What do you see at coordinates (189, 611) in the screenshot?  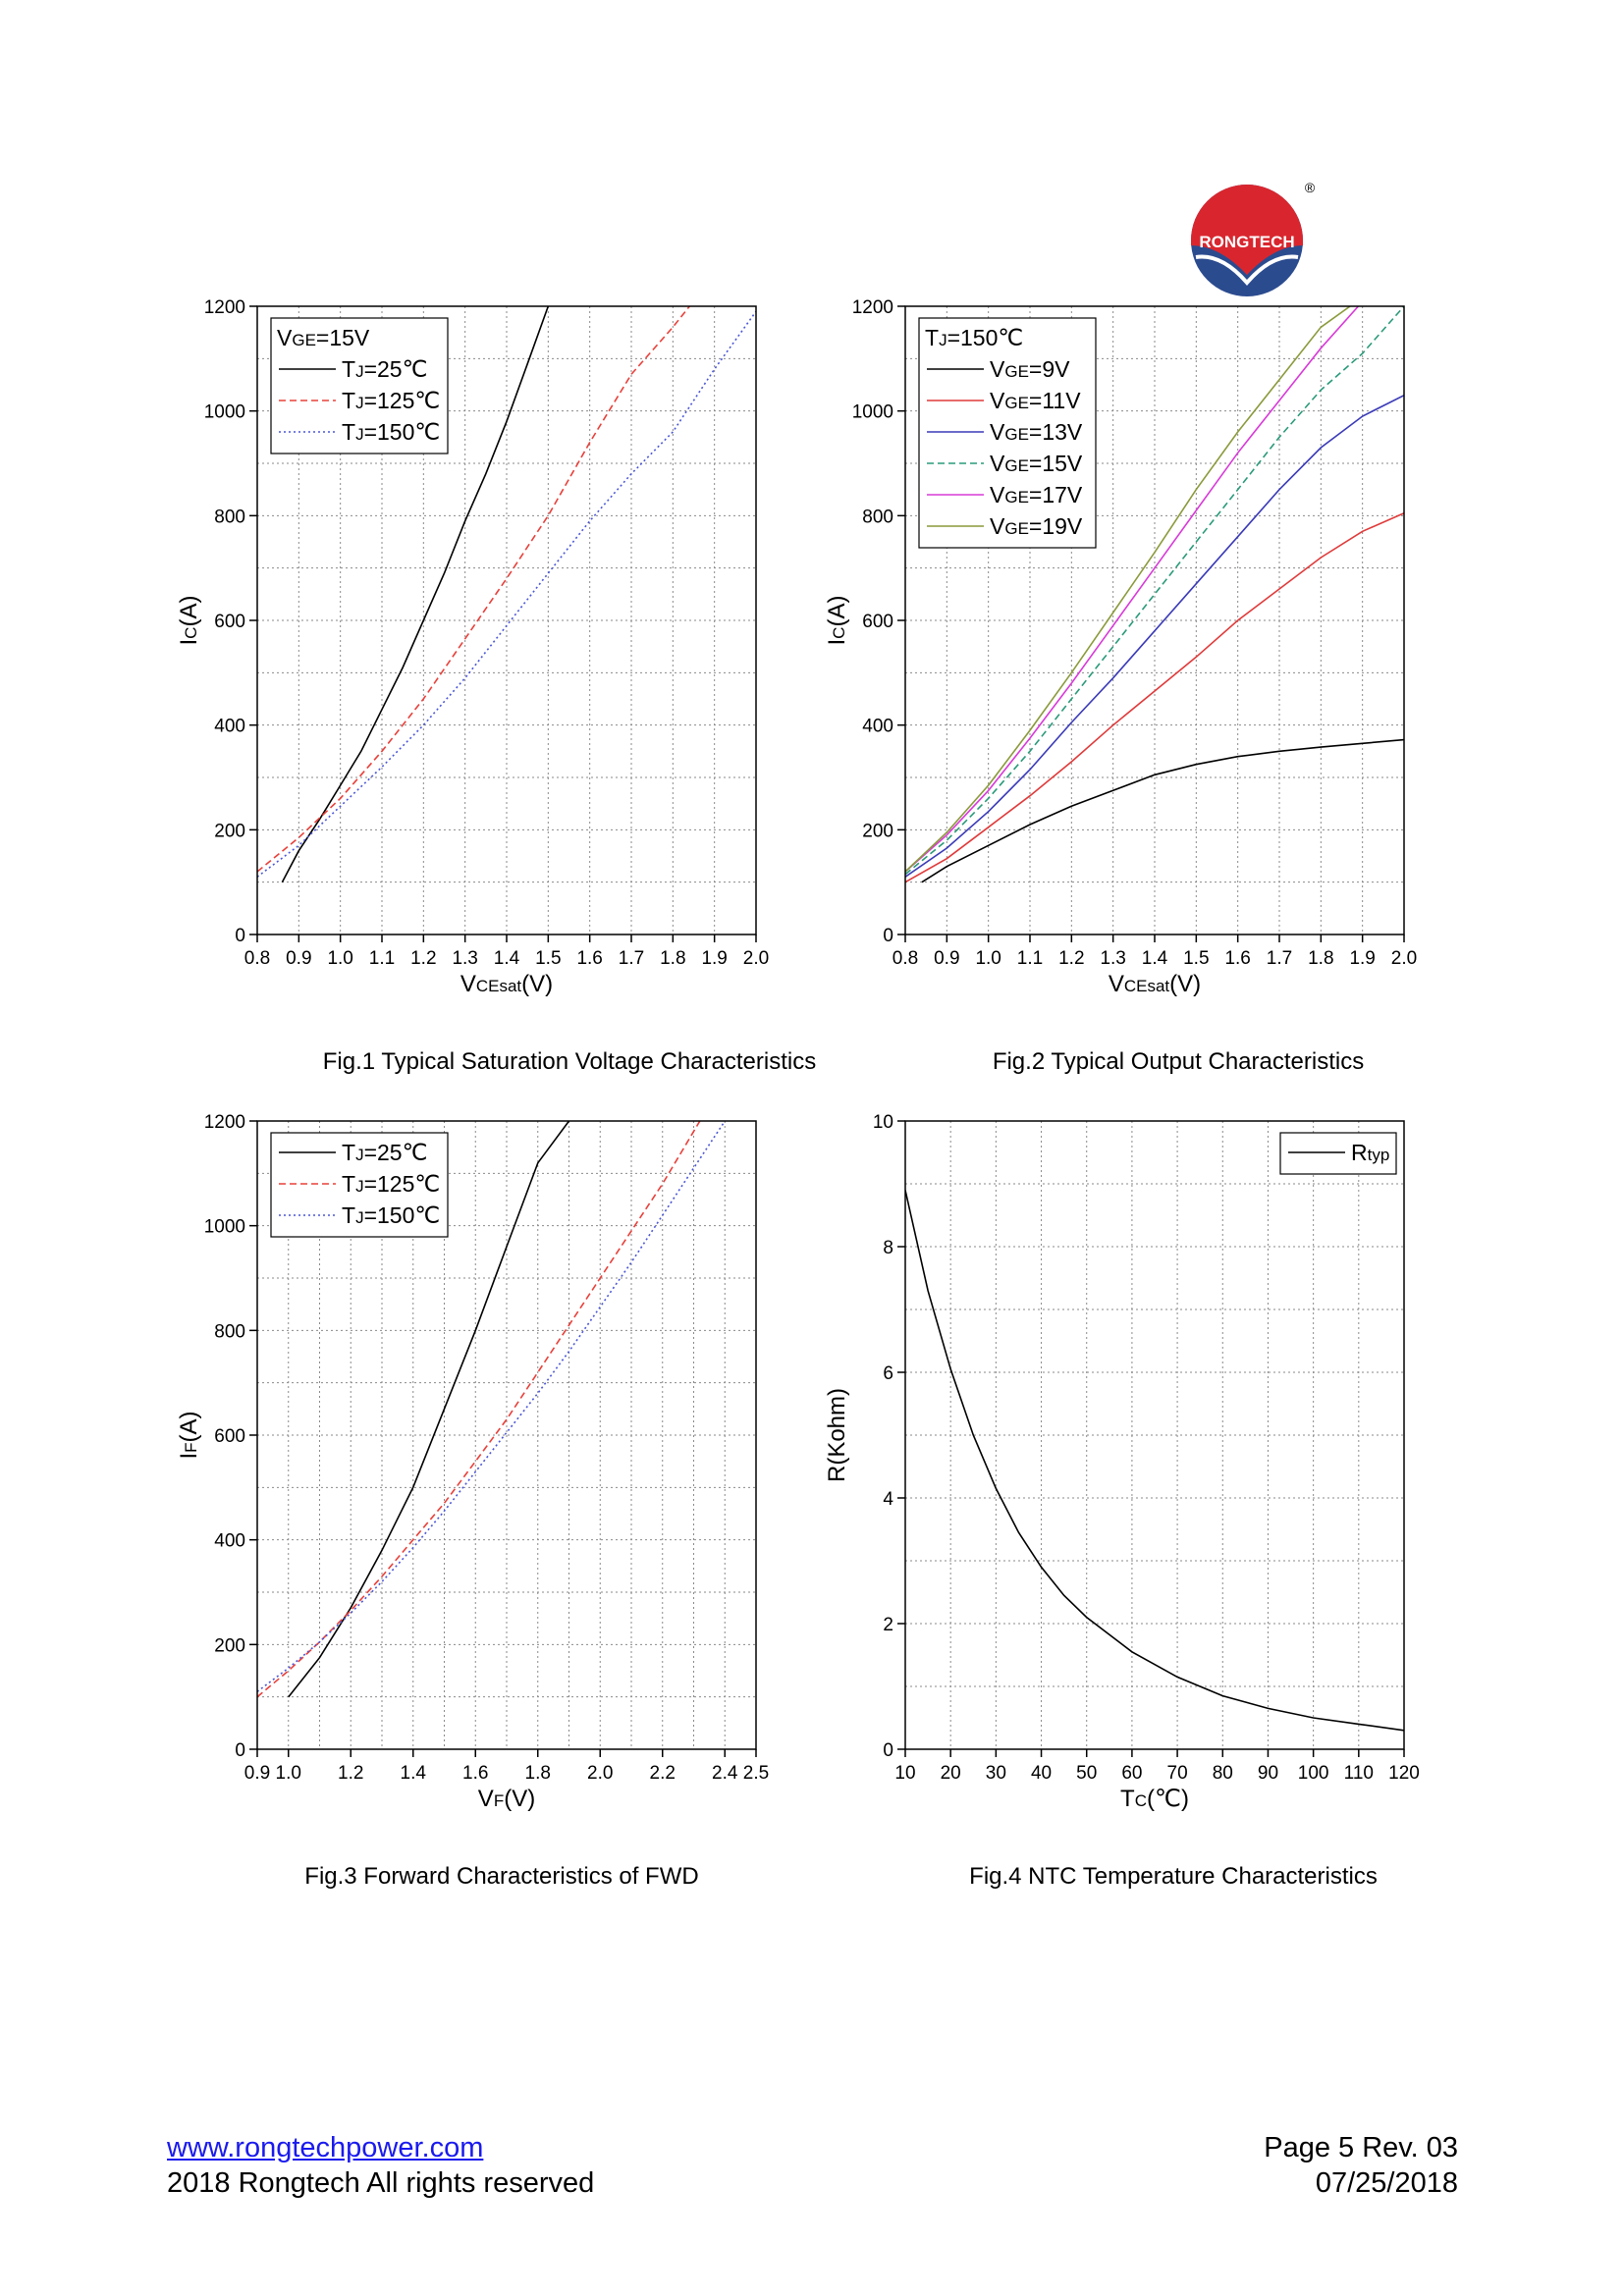 I see `fig1-ylabel-tail: (A)` at bounding box center [189, 611].